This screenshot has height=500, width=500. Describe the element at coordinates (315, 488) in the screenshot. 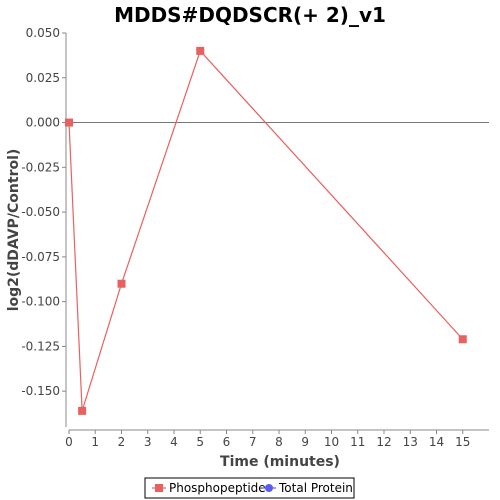

I see `legend-label: Total Protein` at that location.